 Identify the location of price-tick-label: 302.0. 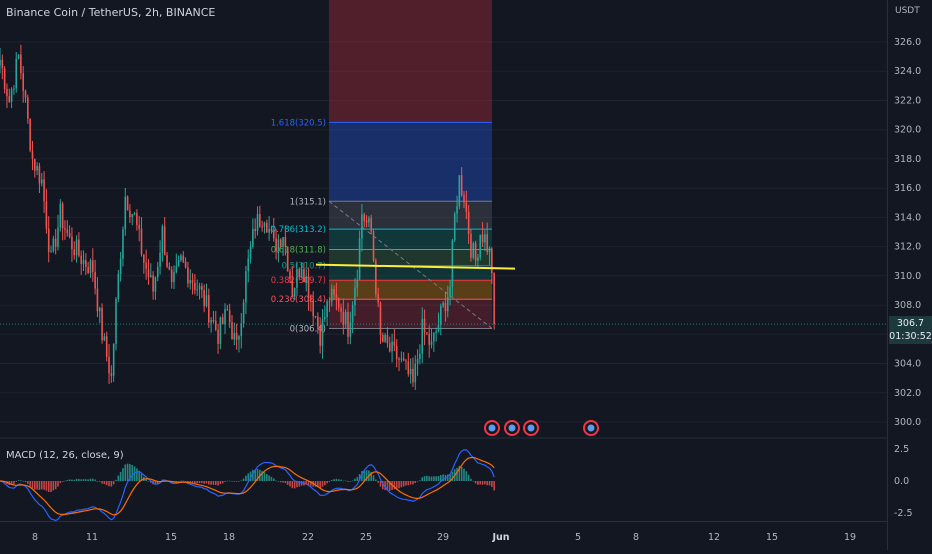
(907, 393).